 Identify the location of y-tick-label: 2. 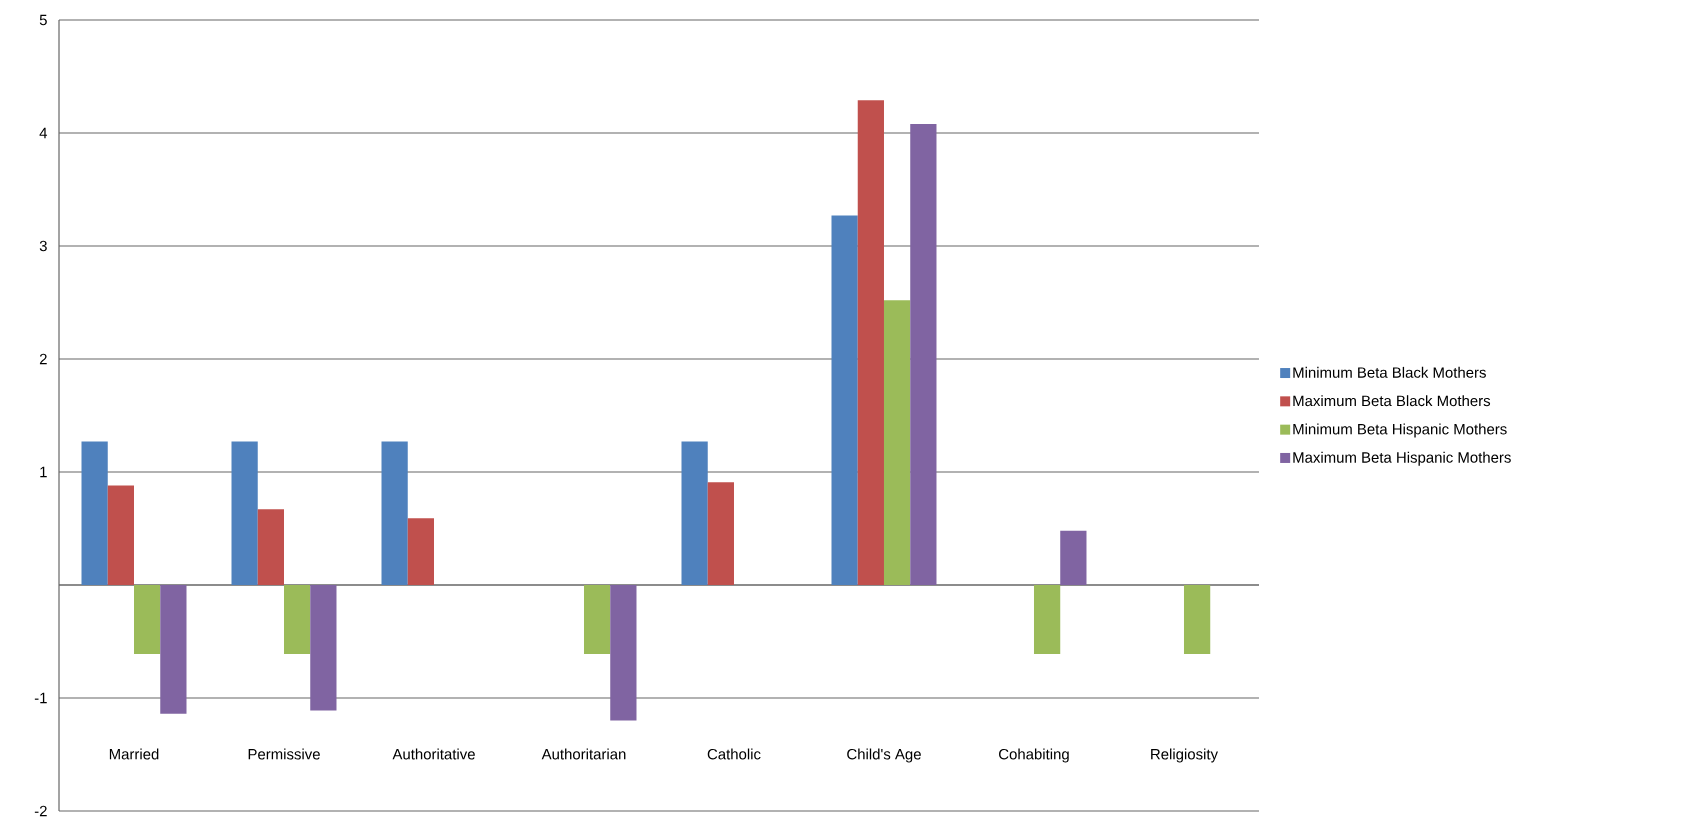
(43, 359).